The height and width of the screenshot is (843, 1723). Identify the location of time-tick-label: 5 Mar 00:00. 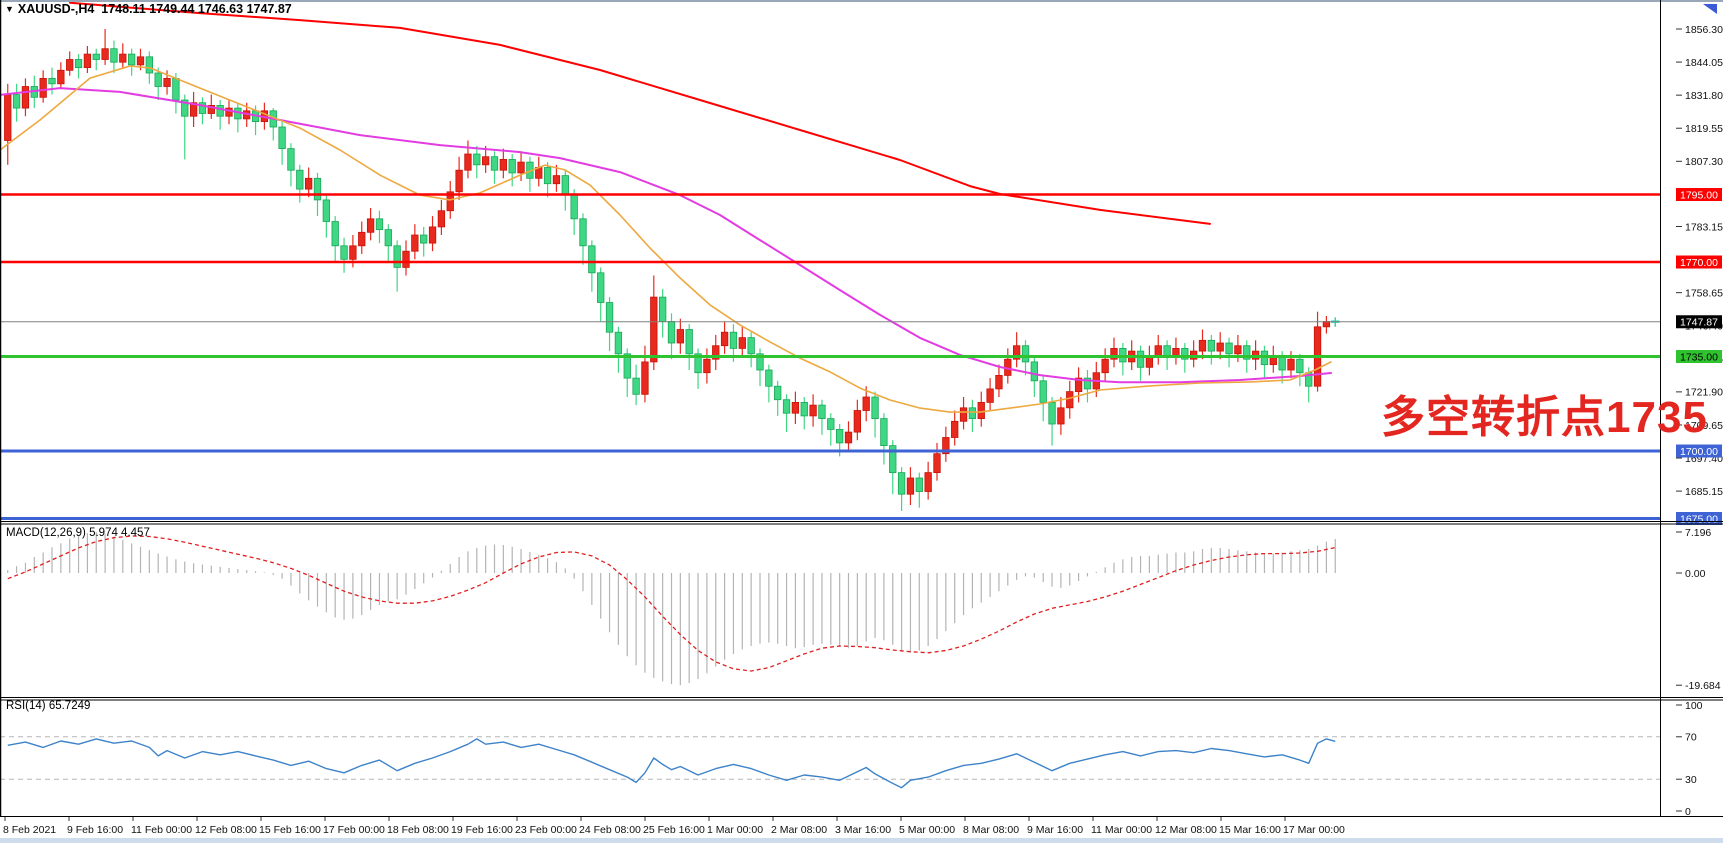
(927, 830).